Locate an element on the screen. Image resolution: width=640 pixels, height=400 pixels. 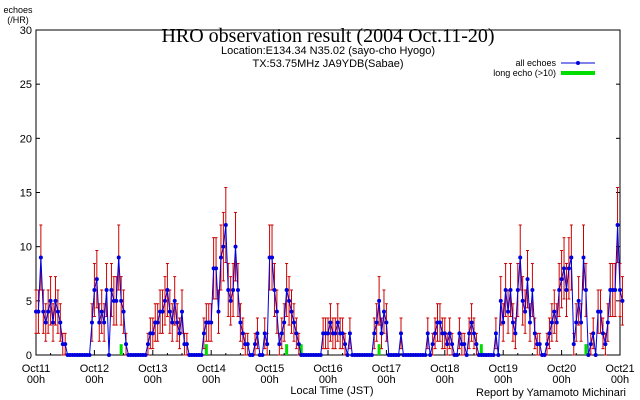
y-tick-label: 30 is located at coordinates (26, 31).